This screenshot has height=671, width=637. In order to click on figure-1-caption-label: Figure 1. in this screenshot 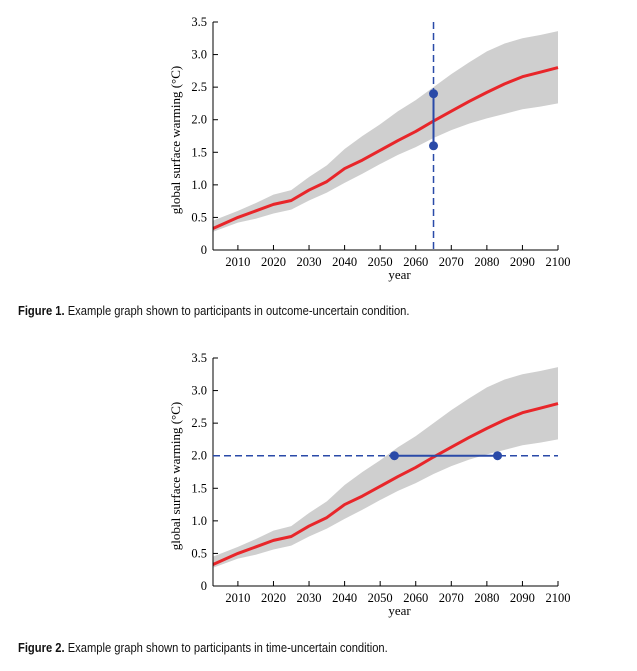, I will do `click(41, 310)`.